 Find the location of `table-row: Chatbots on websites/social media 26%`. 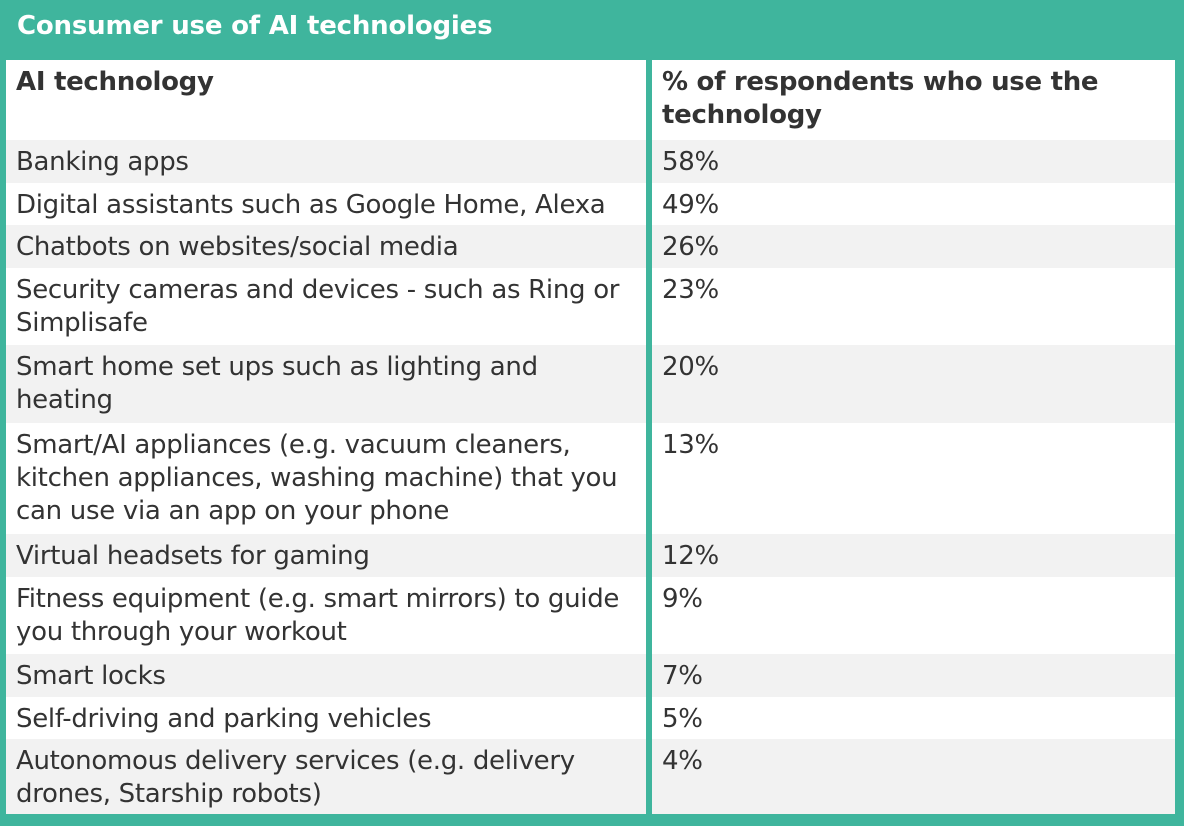

table-row: Chatbots on websites/social media 26% is located at coordinates (590, 246).